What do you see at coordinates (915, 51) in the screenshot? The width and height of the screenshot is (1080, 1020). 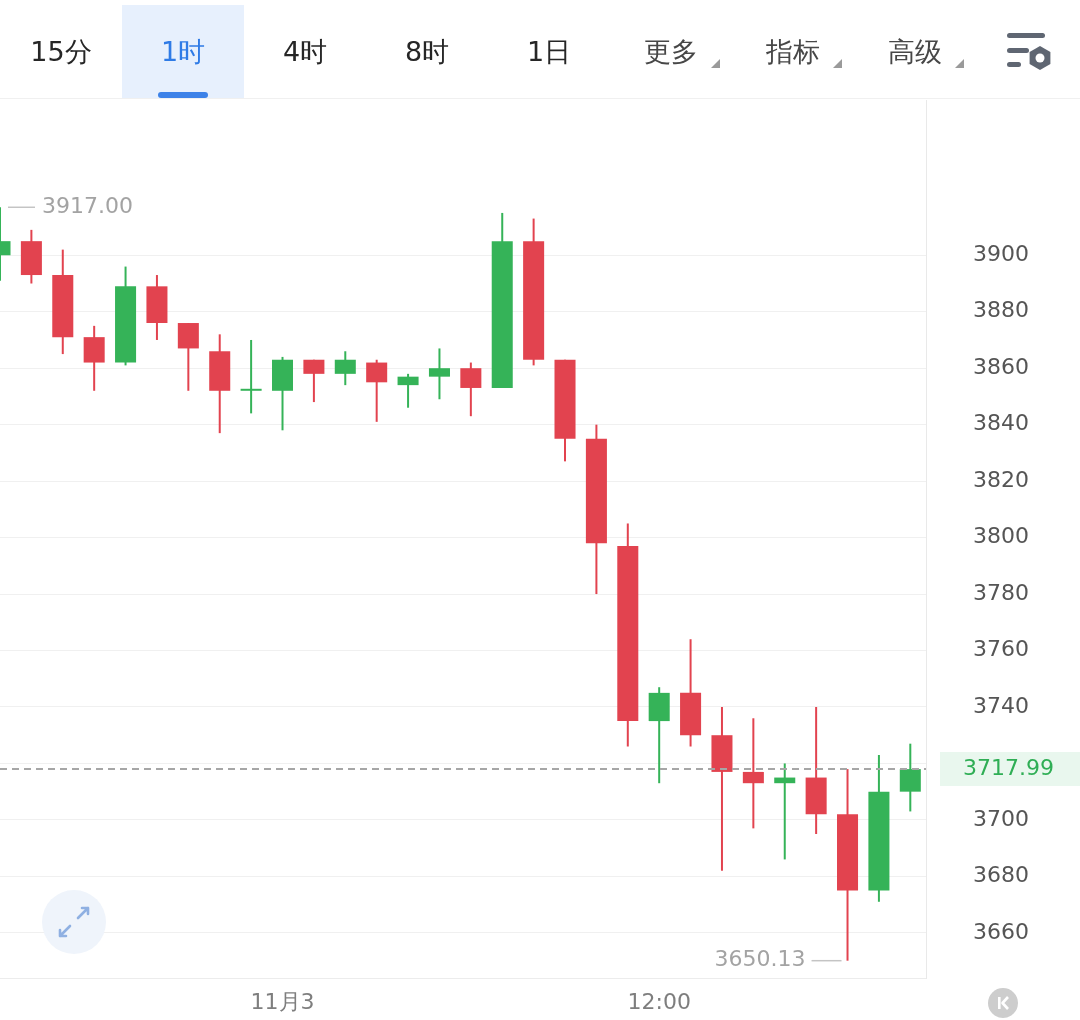 I see `text: 高级` at bounding box center [915, 51].